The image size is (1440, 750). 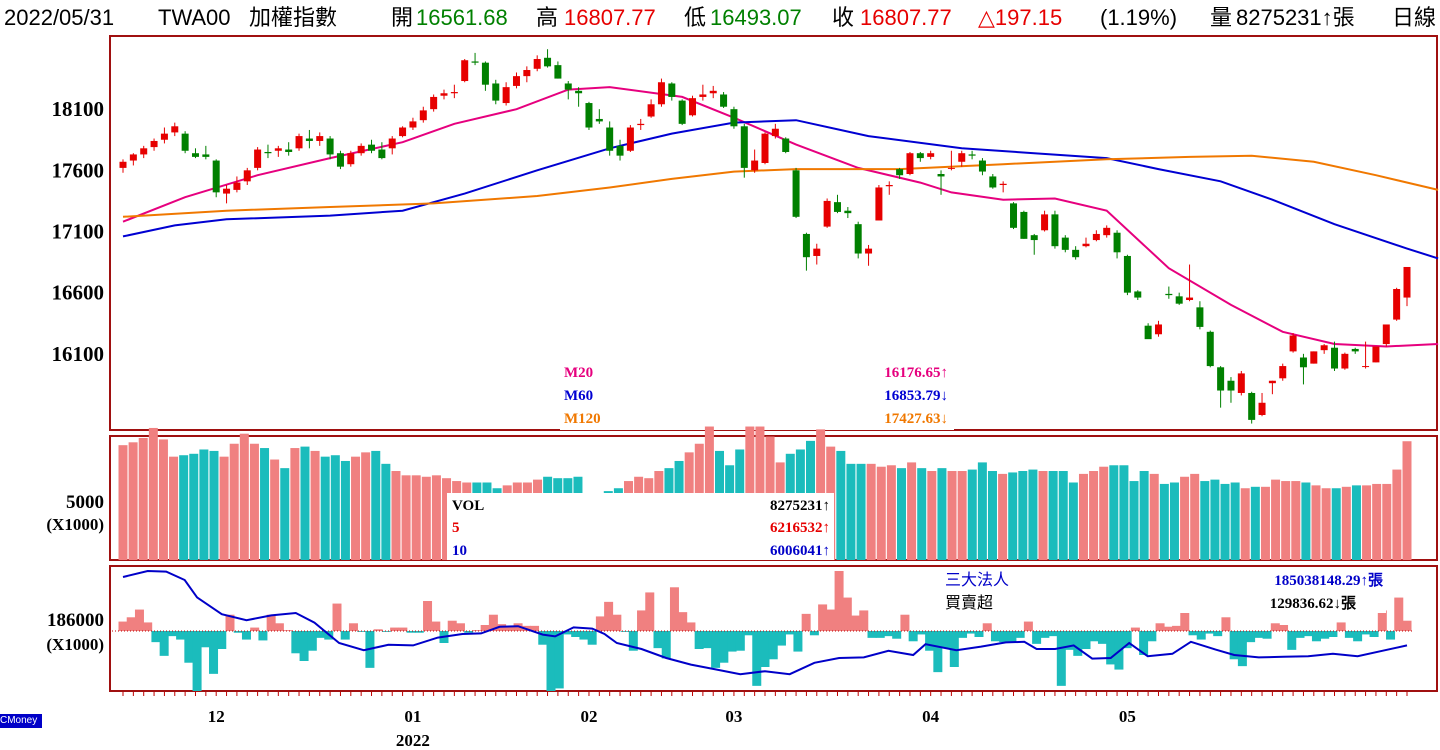 What do you see at coordinates (756, 17) in the screenshot?
I see `low-value: 16493.07` at bounding box center [756, 17].